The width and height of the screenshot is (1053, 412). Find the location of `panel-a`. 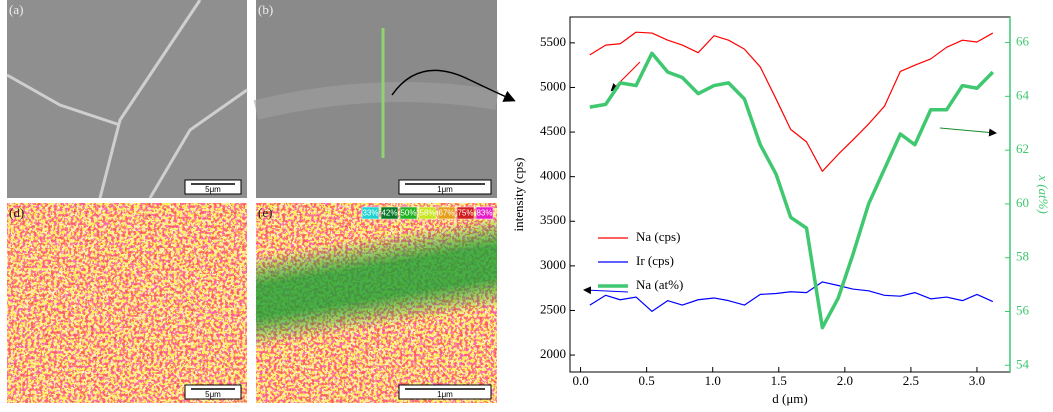

panel-a is located at coordinates (127, 99).